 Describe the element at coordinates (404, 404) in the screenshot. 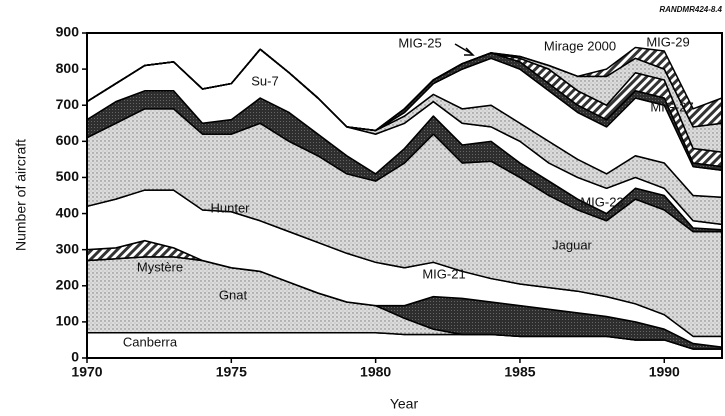

I see `x-axis-label: Year` at that location.